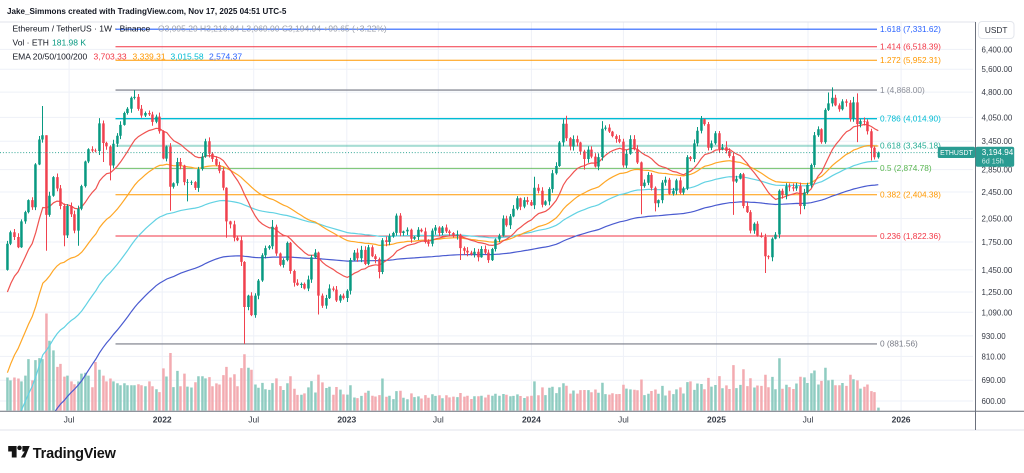 This screenshot has width=1024, height=473. What do you see at coordinates (910, 236) in the screenshot?
I see `svg-text: 0.236 (1,822.36)` at bounding box center [910, 236].